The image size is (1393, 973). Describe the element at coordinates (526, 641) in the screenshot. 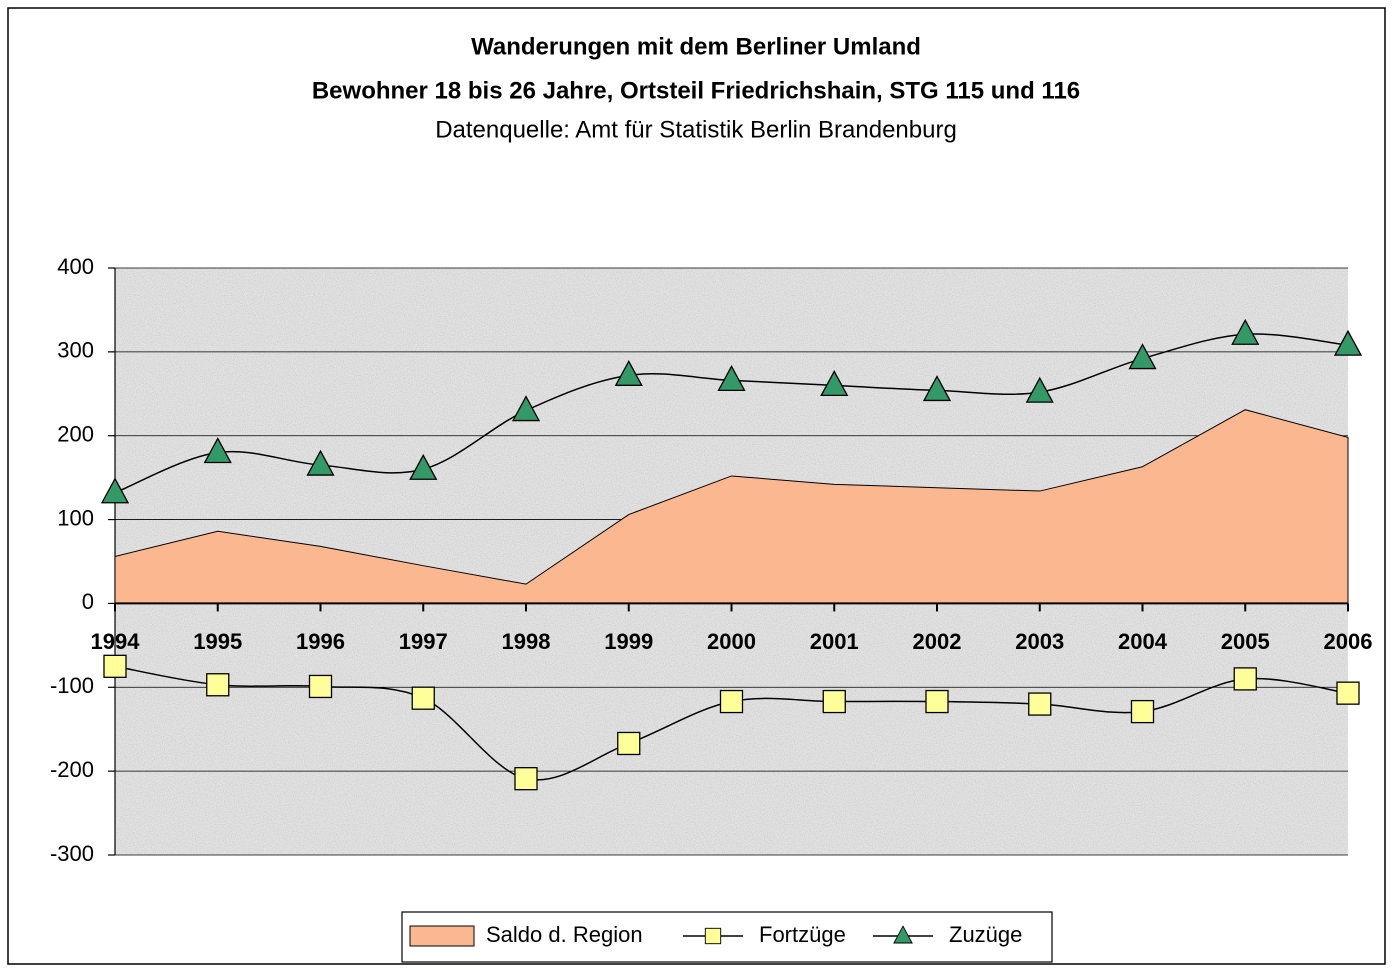

I see `x-tick-label: 1998` at that location.